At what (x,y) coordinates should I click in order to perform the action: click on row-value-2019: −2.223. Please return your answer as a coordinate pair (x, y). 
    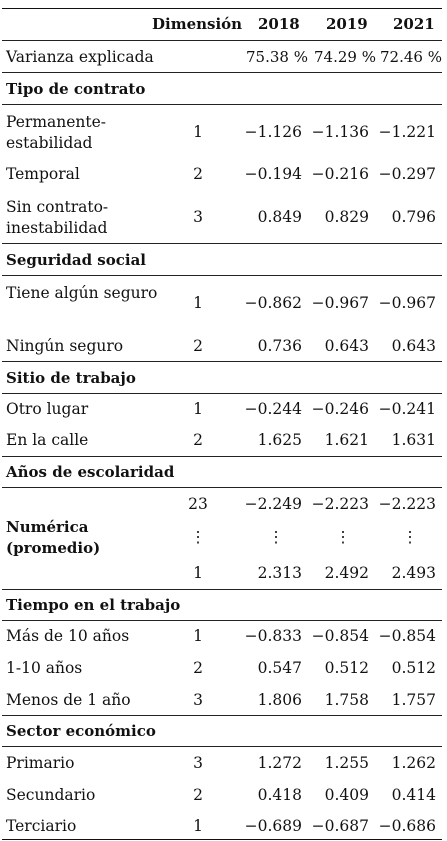
    Looking at the image, I should click on (340, 504).